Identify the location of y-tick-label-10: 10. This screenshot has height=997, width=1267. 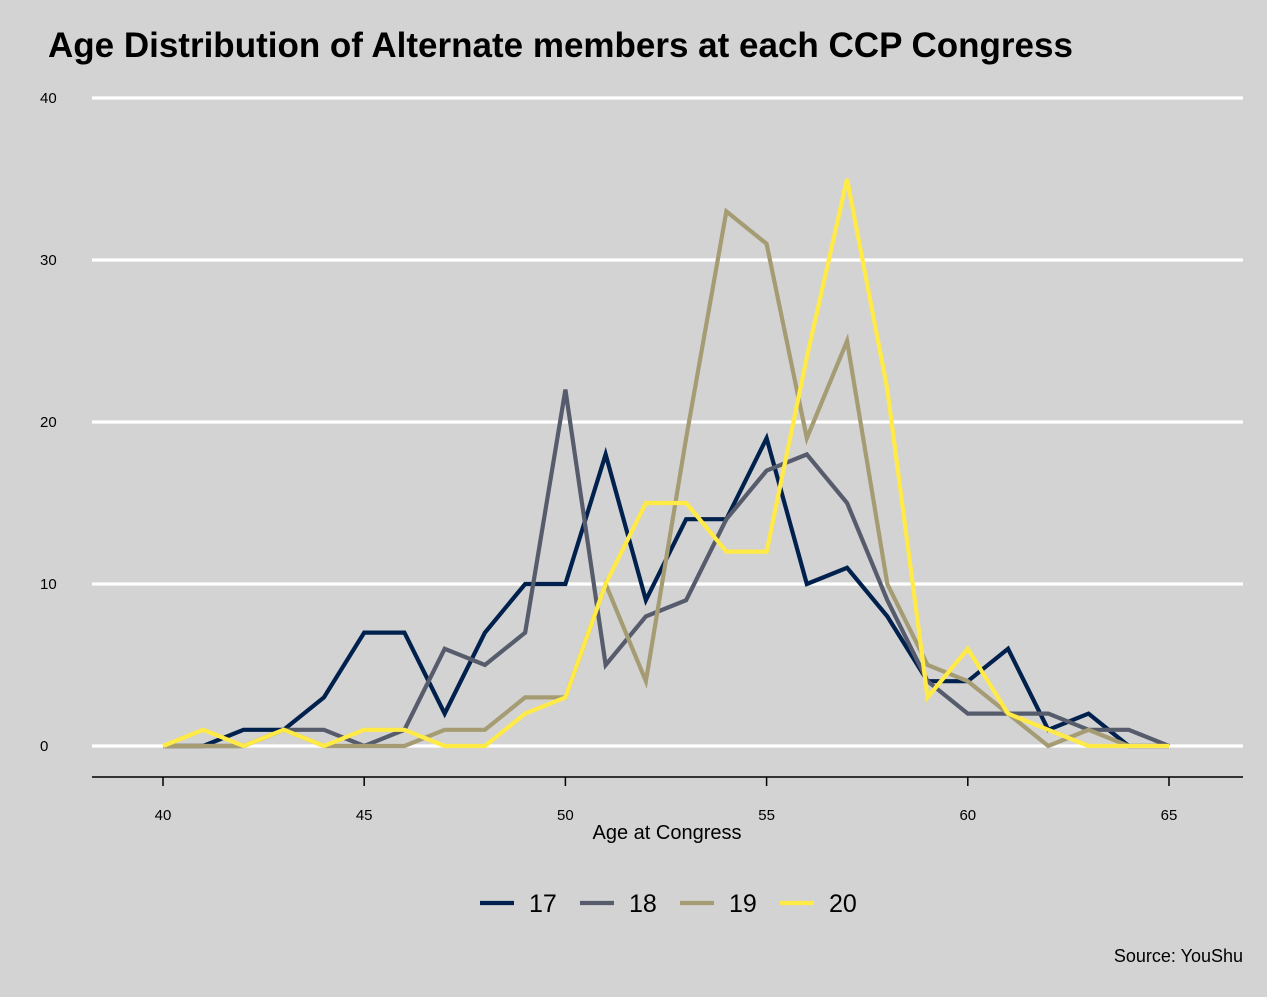
(48, 584).